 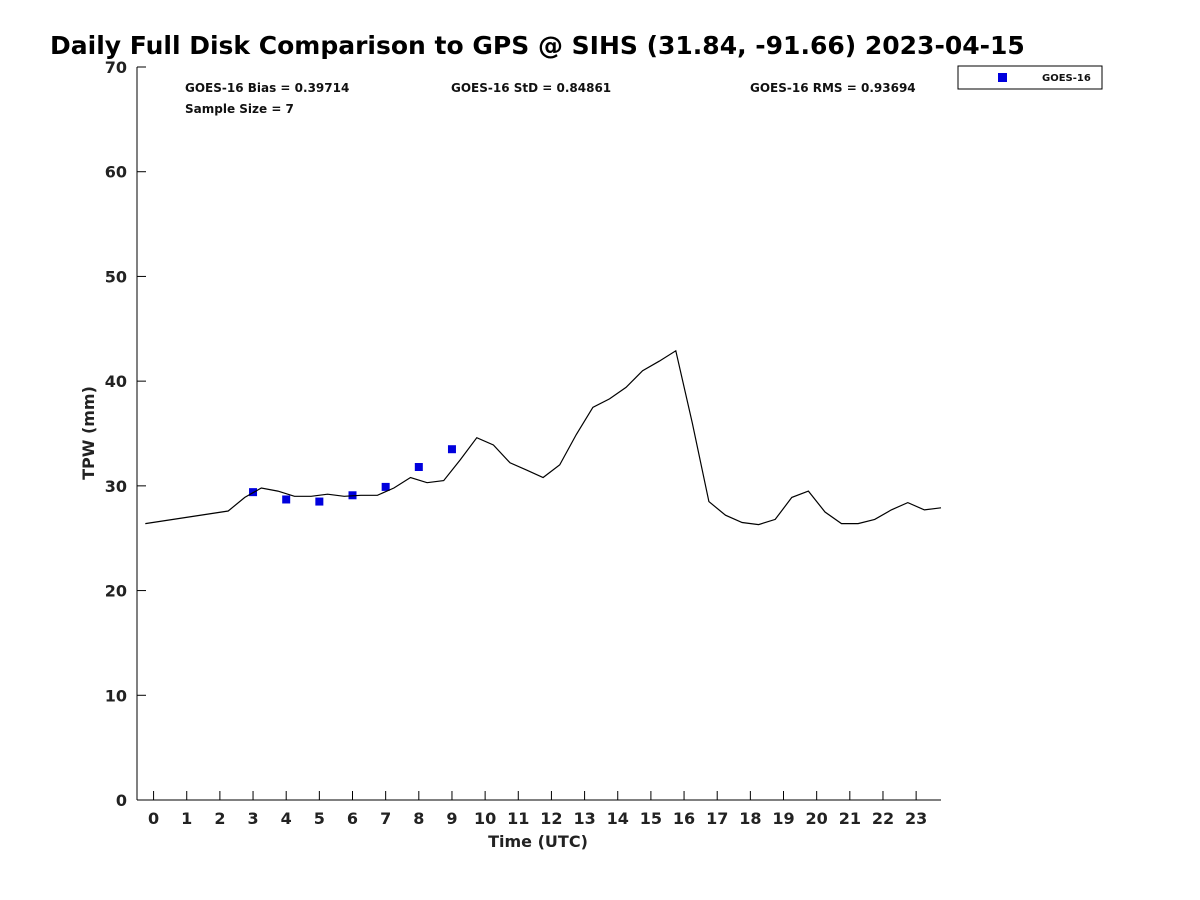 What do you see at coordinates (88, 433) in the screenshot?
I see `y-axis-label: TPW (mm)` at bounding box center [88, 433].